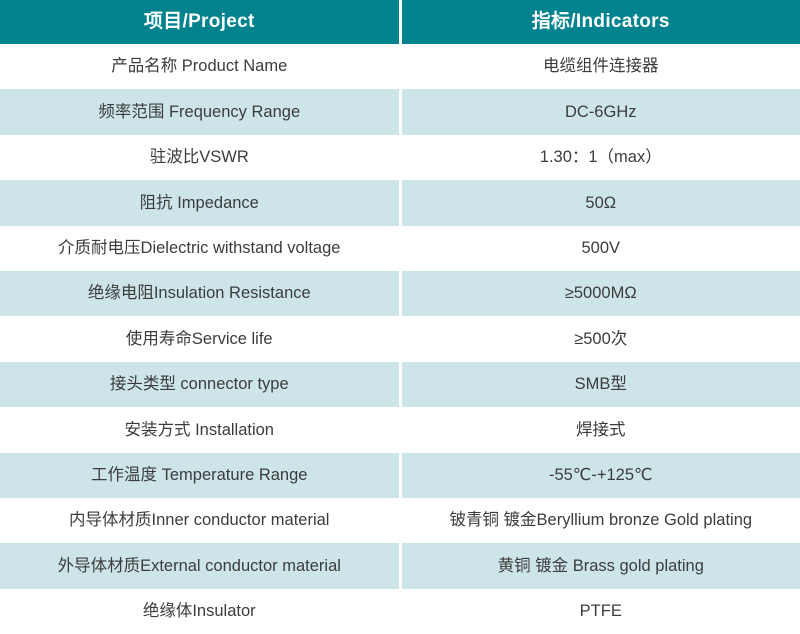  I want to click on table-row-insulator: 绝缘体Insulator PTFE, so click(400, 611).